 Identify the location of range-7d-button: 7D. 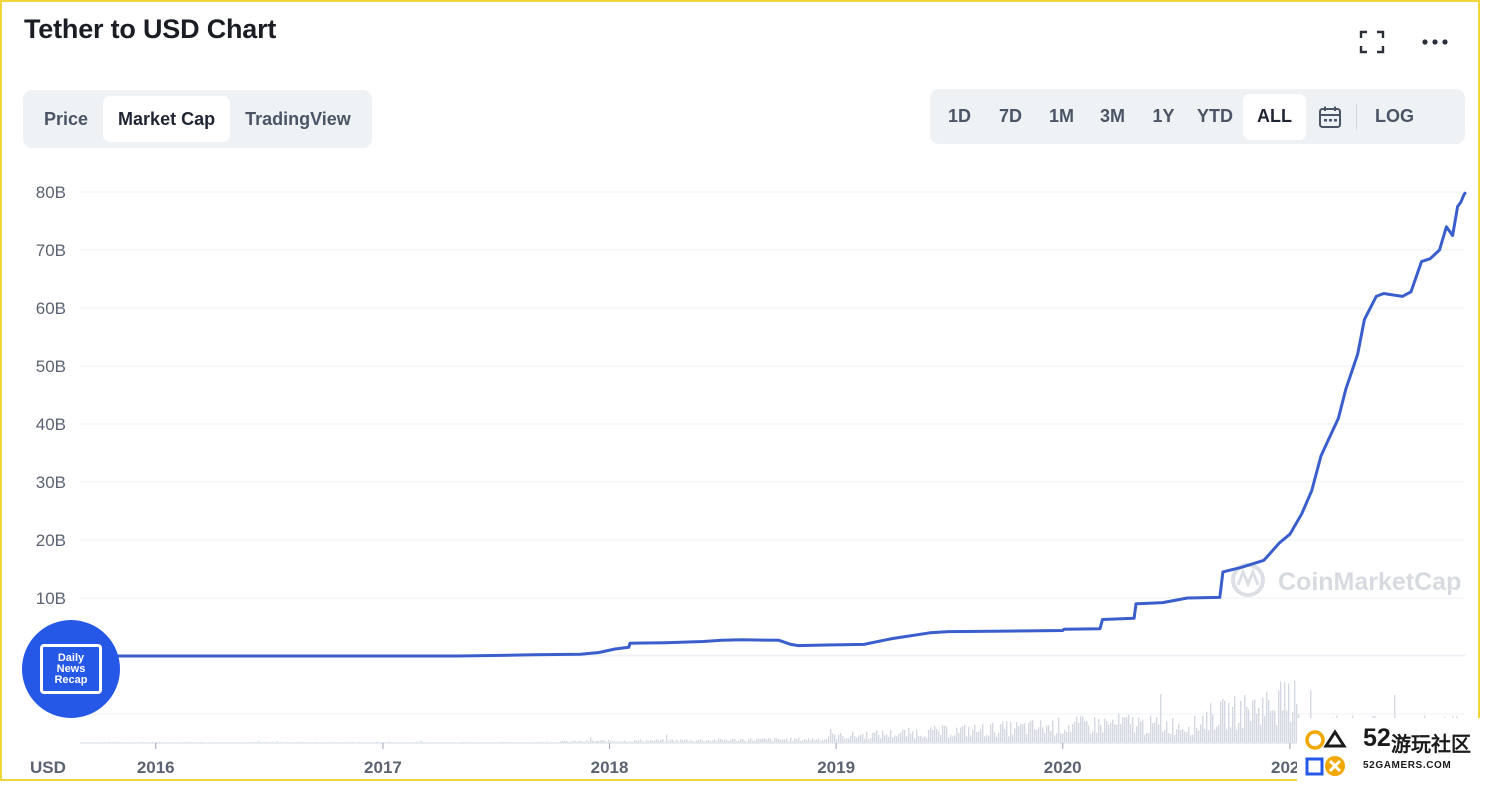
(1010, 116).